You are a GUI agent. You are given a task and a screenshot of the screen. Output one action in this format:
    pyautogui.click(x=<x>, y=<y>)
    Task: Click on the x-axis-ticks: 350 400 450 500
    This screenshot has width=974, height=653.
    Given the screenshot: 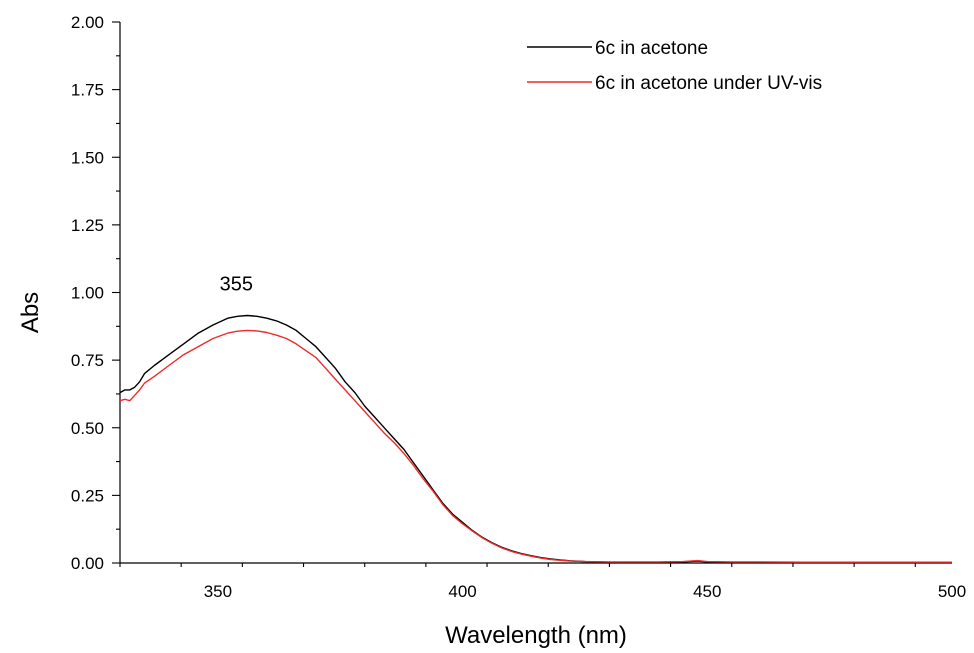 What is the action you would take?
    pyautogui.click(x=542, y=582)
    